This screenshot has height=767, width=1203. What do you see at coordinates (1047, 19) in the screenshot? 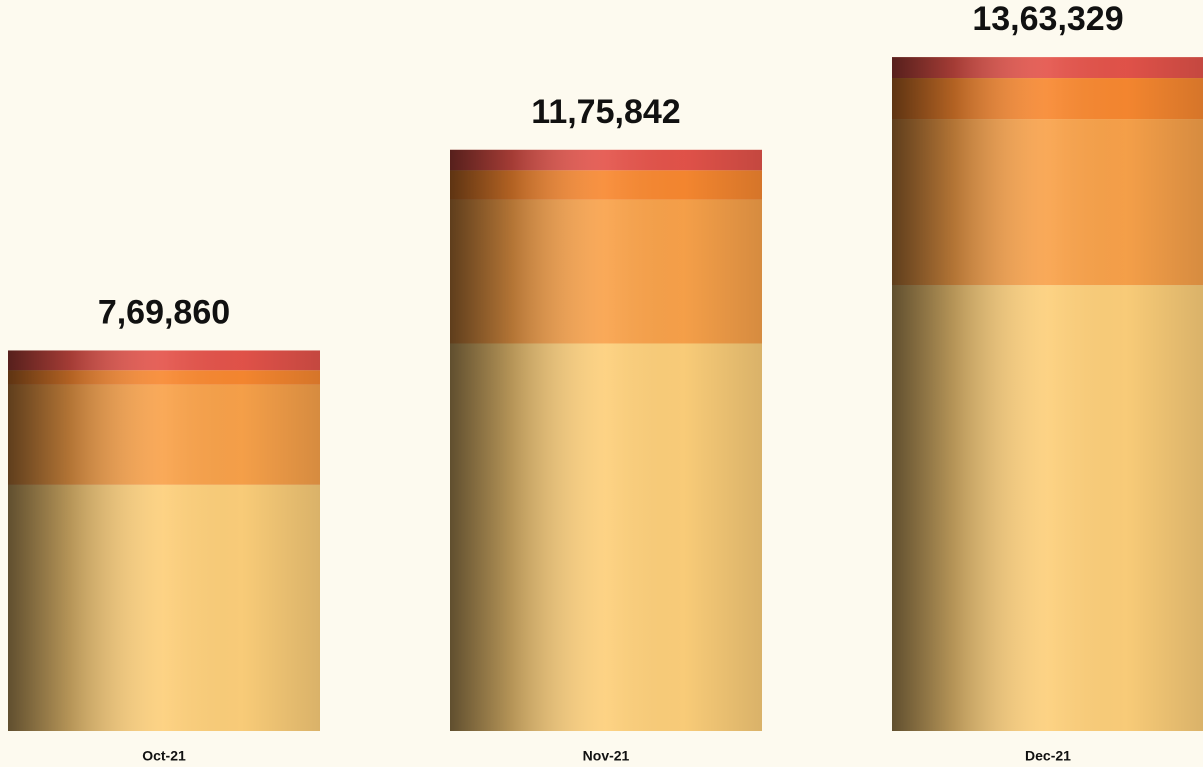
I see `total-label: 13,63,329` at bounding box center [1047, 19].